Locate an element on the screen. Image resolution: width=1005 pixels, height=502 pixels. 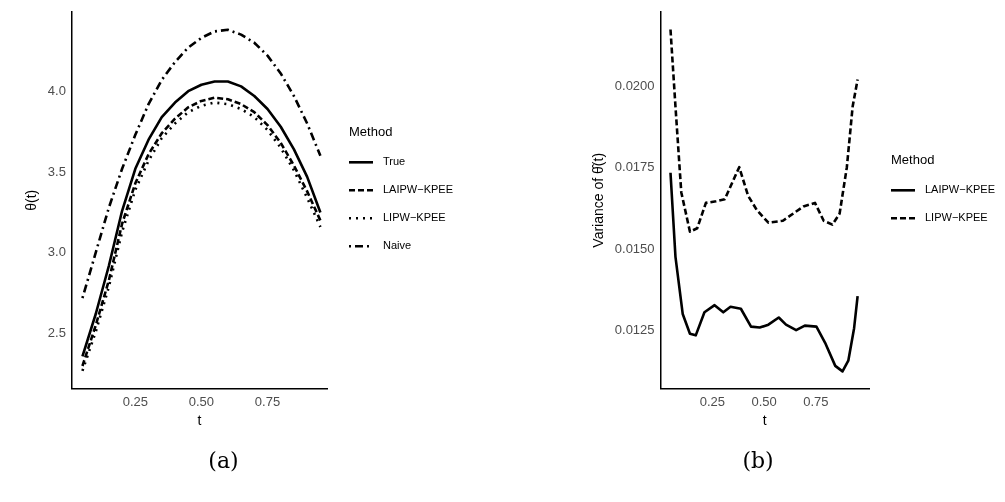
y-tick-label: 3.5 is located at coordinates (56, 171).